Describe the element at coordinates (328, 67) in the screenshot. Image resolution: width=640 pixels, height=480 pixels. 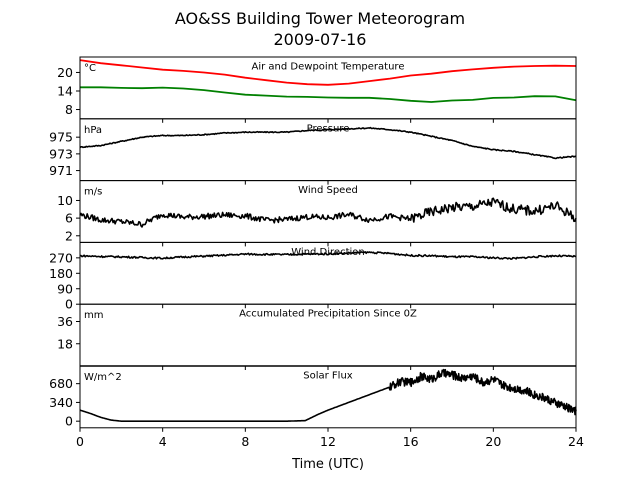
I see `panel-annotation: Air and Dewpoint Temperature` at that location.